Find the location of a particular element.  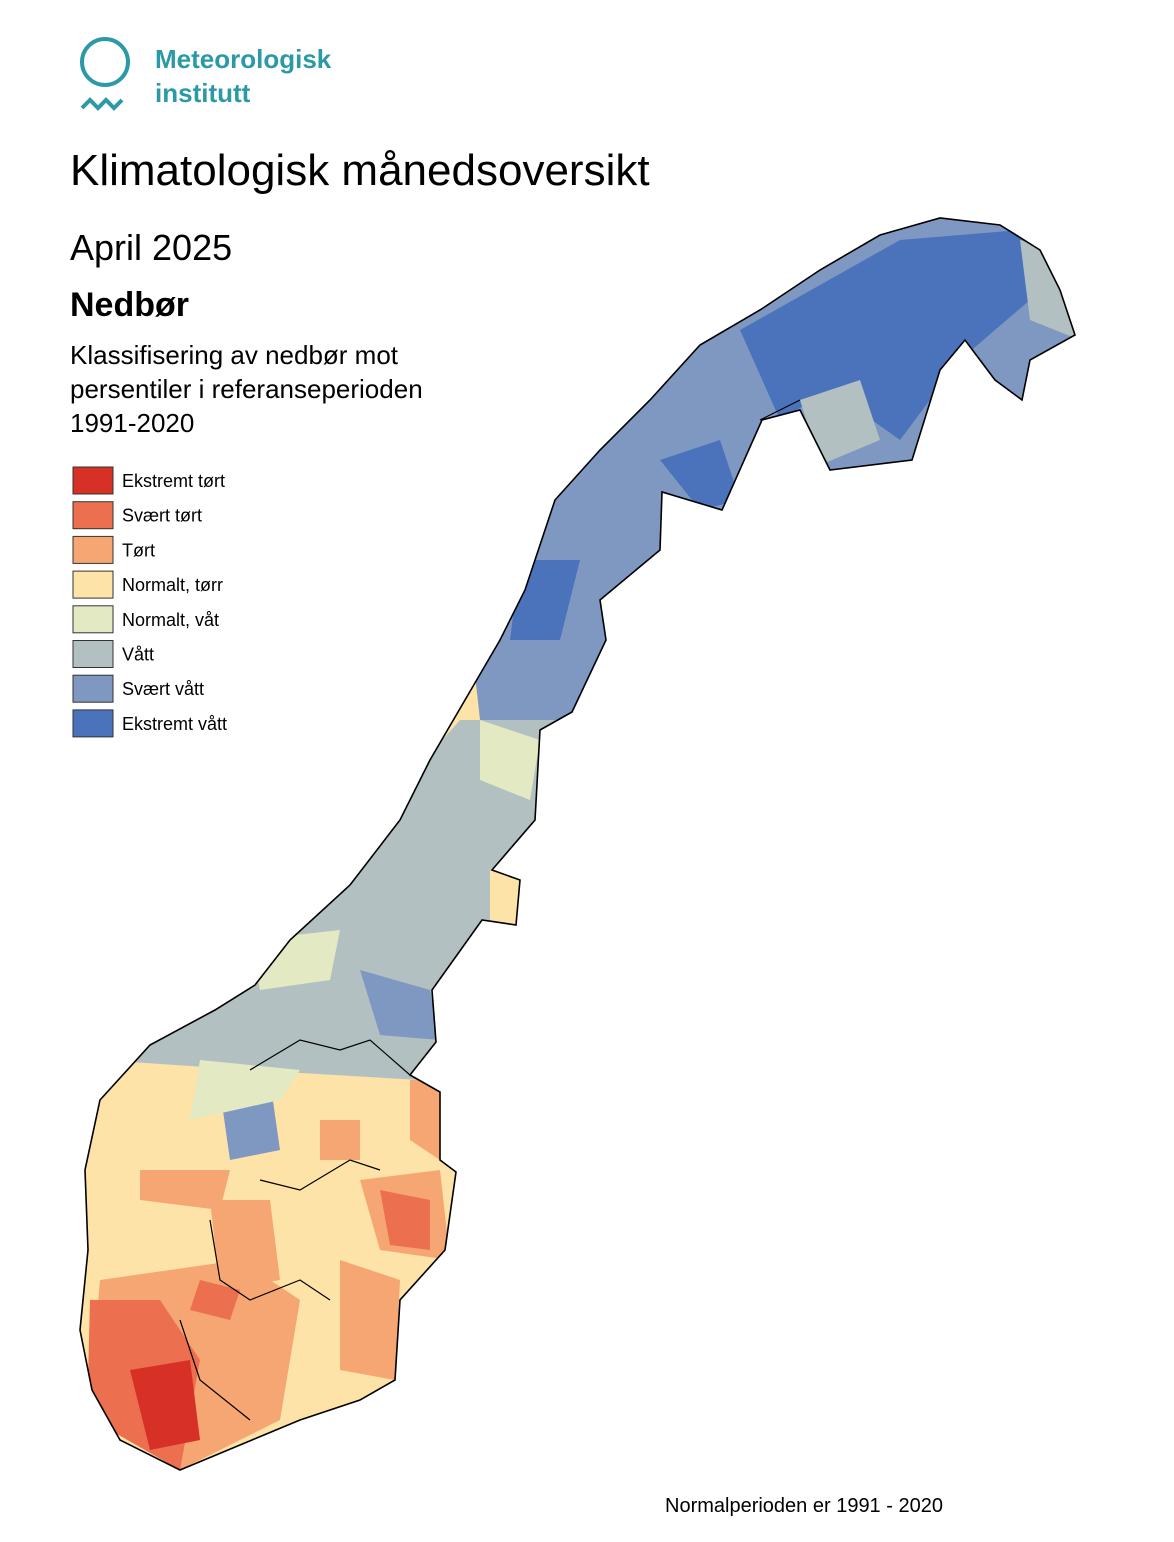

legend-label: Tørt is located at coordinates (138, 550).